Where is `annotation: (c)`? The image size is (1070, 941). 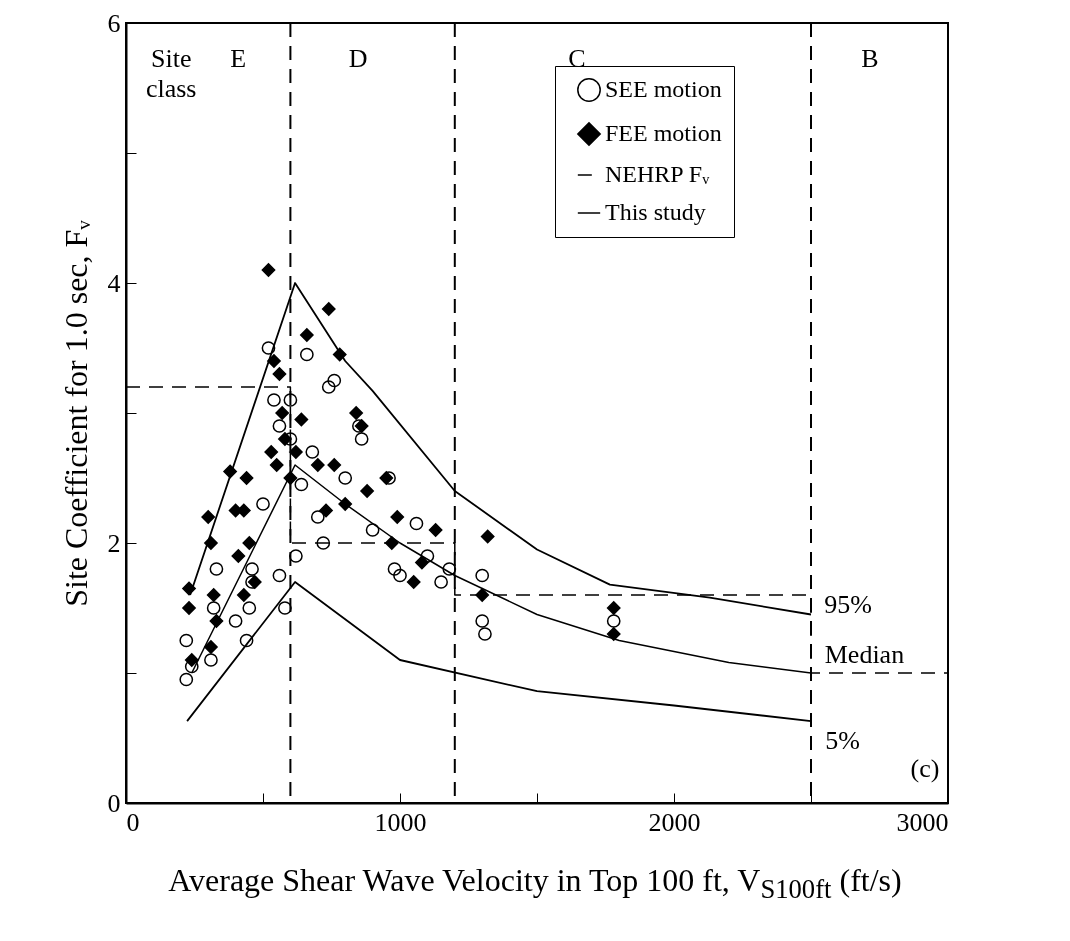
annotation: (c) is located at coordinates (925, 769).